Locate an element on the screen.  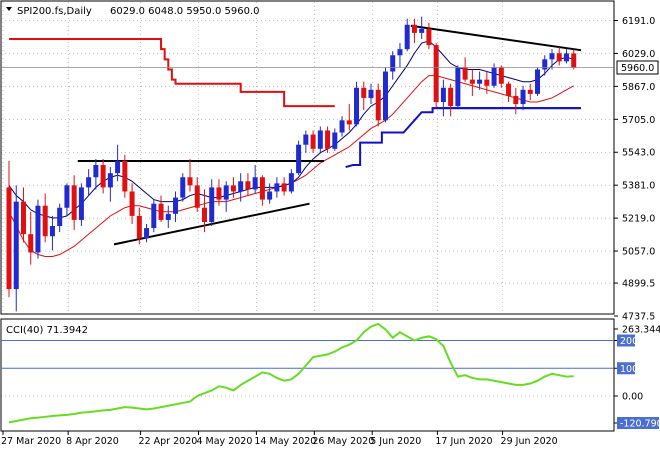
ohlc-readout: 6029.0 6048.0 5950.0 5960.0 is located at coordinates (185, 11).